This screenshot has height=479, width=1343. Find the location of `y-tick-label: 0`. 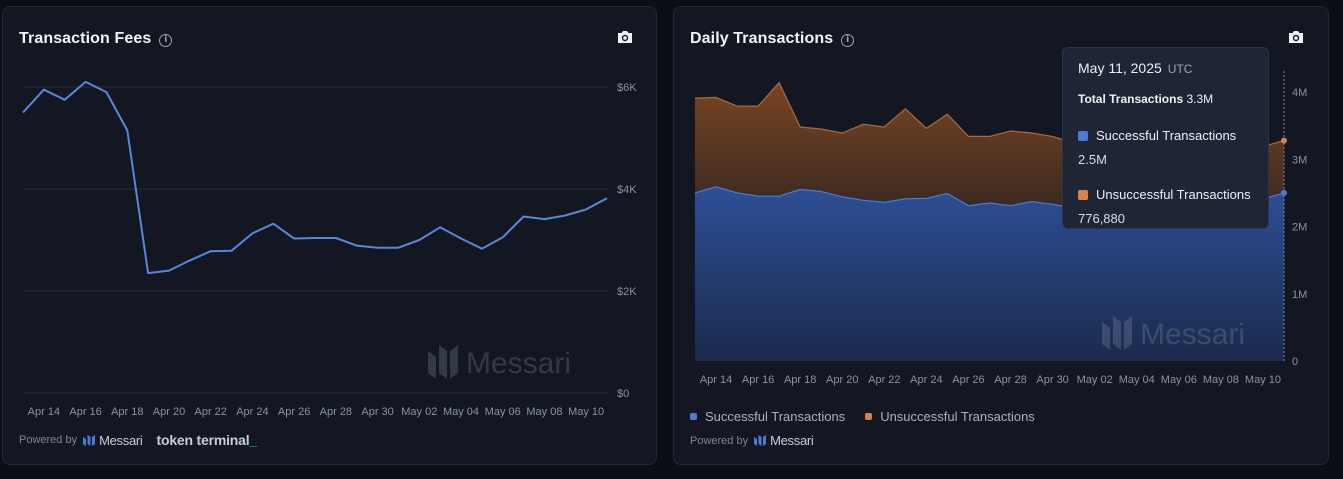

y-tick-label: 0 is located at coordinates (1295, 362).